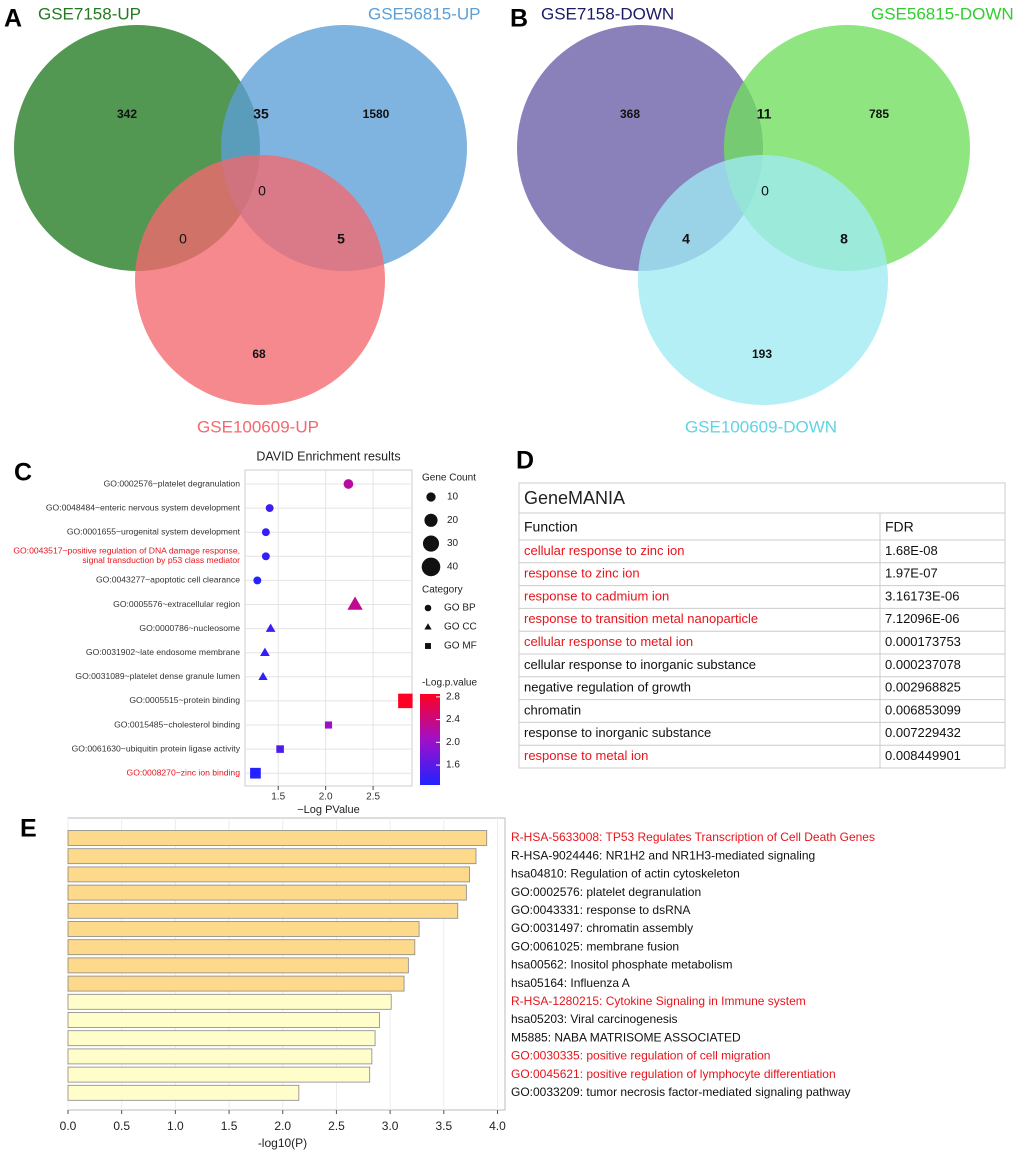 The height and width of the screenshot is (1156, 1020). I want to click on panel-label: B, so click(519, 19).